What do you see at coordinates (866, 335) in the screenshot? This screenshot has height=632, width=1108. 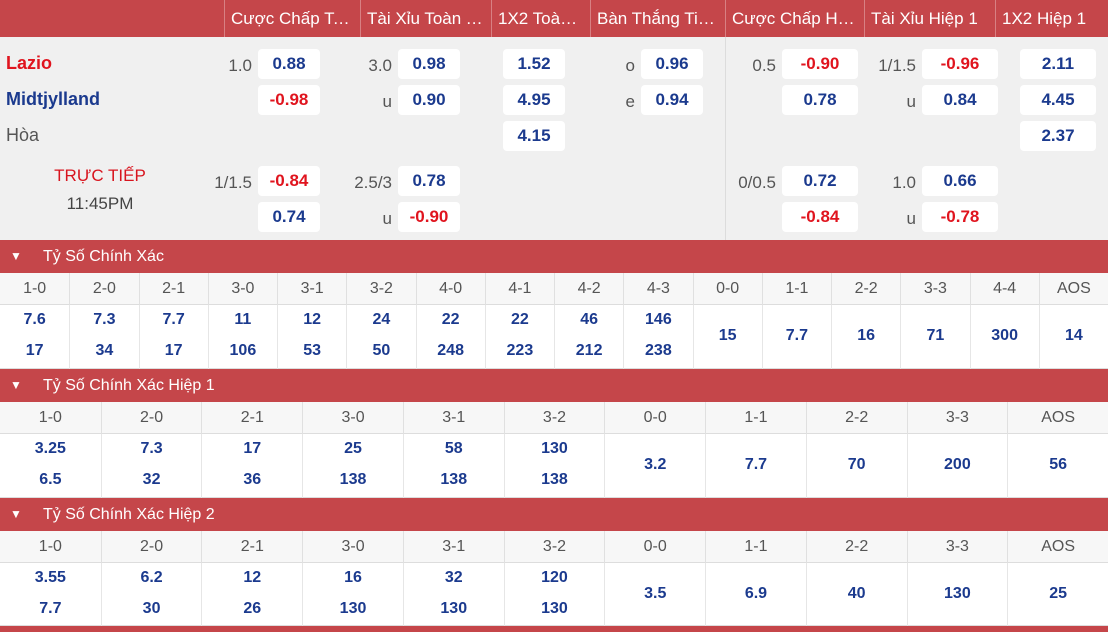 I see `odds-score: 16` at bounding box center [866, 335].